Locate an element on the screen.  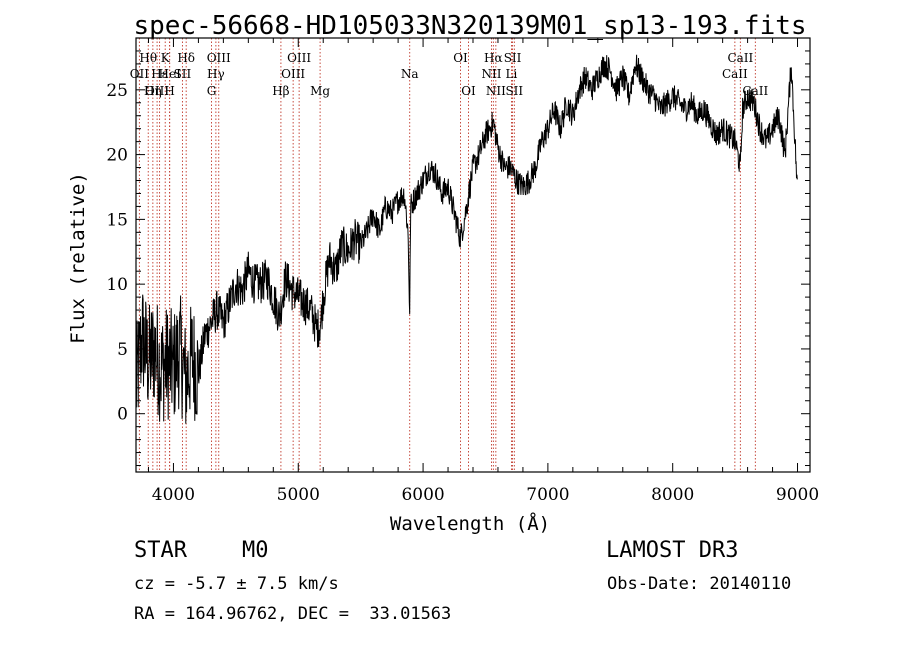
y-tick-label: 15 is located at coordinates (117, 220).